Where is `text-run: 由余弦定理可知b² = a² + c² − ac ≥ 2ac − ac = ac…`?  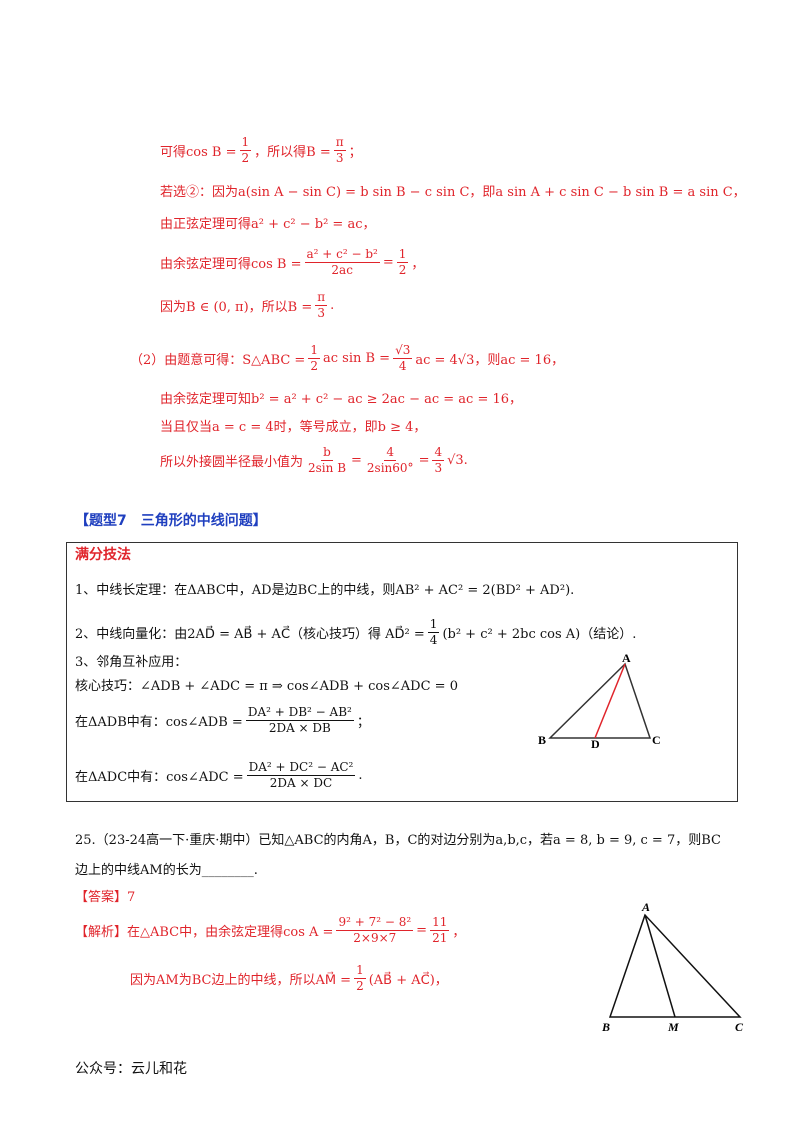
text-run: 由余弦定理可知b² = a² + c² − ac ≥ 2ac − ac = ac… is located at coordinates (341, 399).